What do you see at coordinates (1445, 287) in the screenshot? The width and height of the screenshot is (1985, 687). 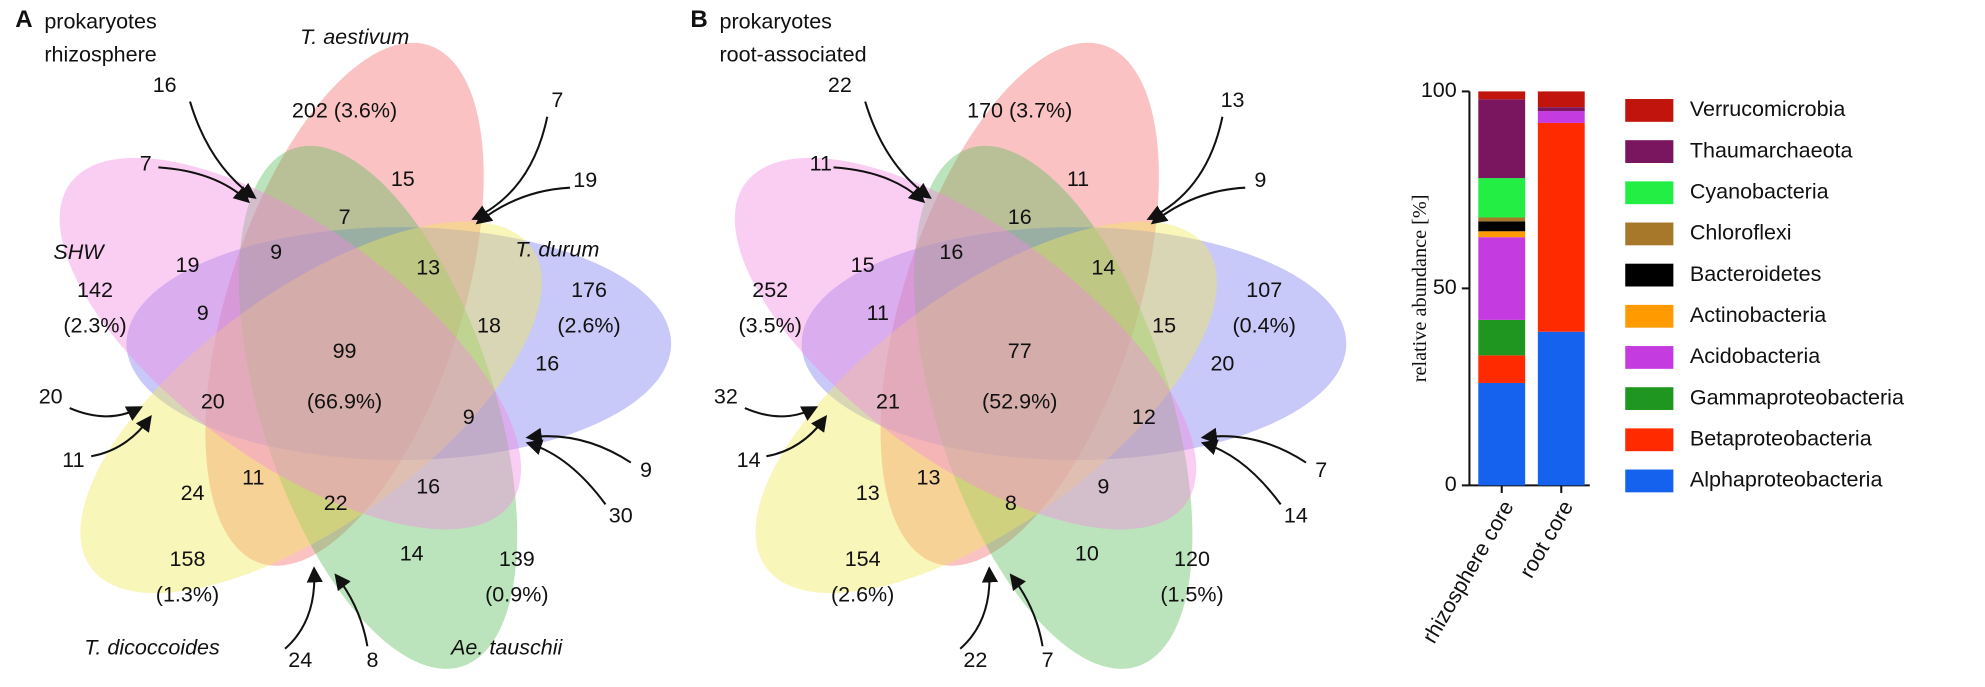 I see `y-tick-label: 50` at bounding box center [1445, 287].